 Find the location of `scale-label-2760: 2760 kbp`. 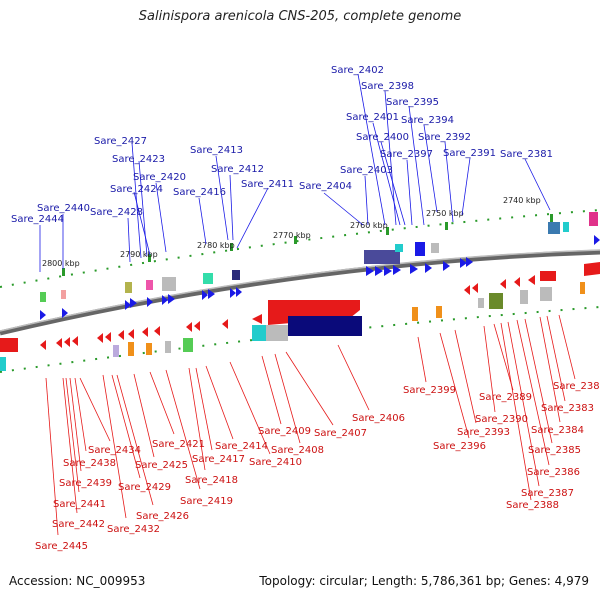

scale-label-2760: 2760 kbp is located at coordinates (369, 225).